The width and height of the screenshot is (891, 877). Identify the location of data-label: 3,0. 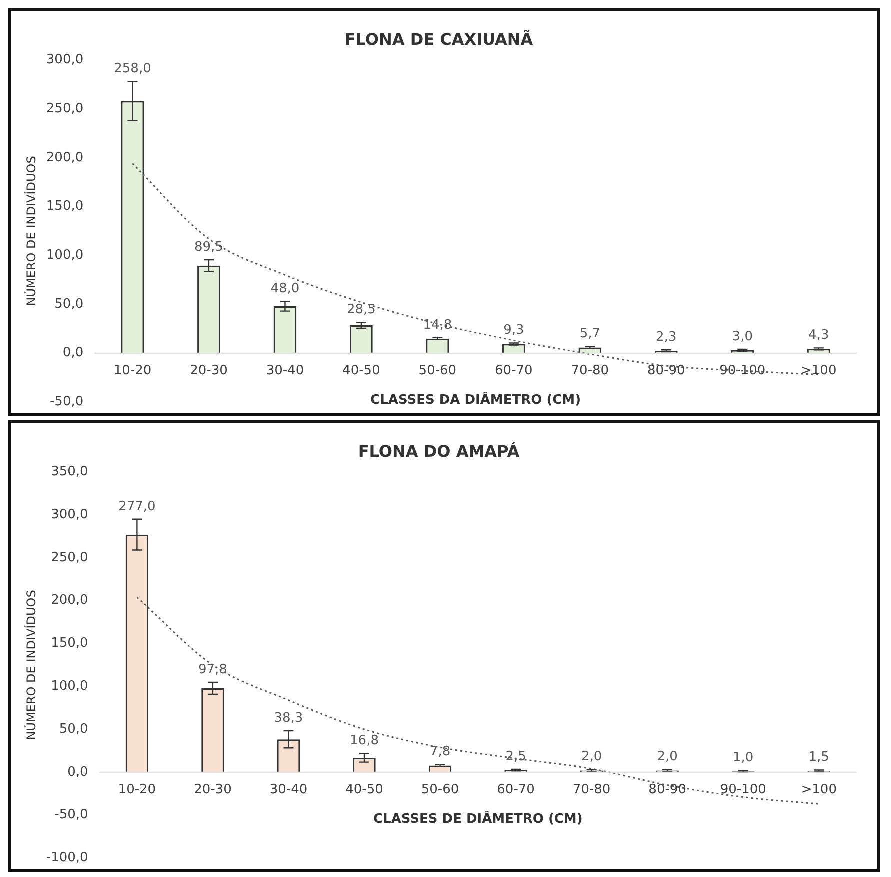
(742, 336).